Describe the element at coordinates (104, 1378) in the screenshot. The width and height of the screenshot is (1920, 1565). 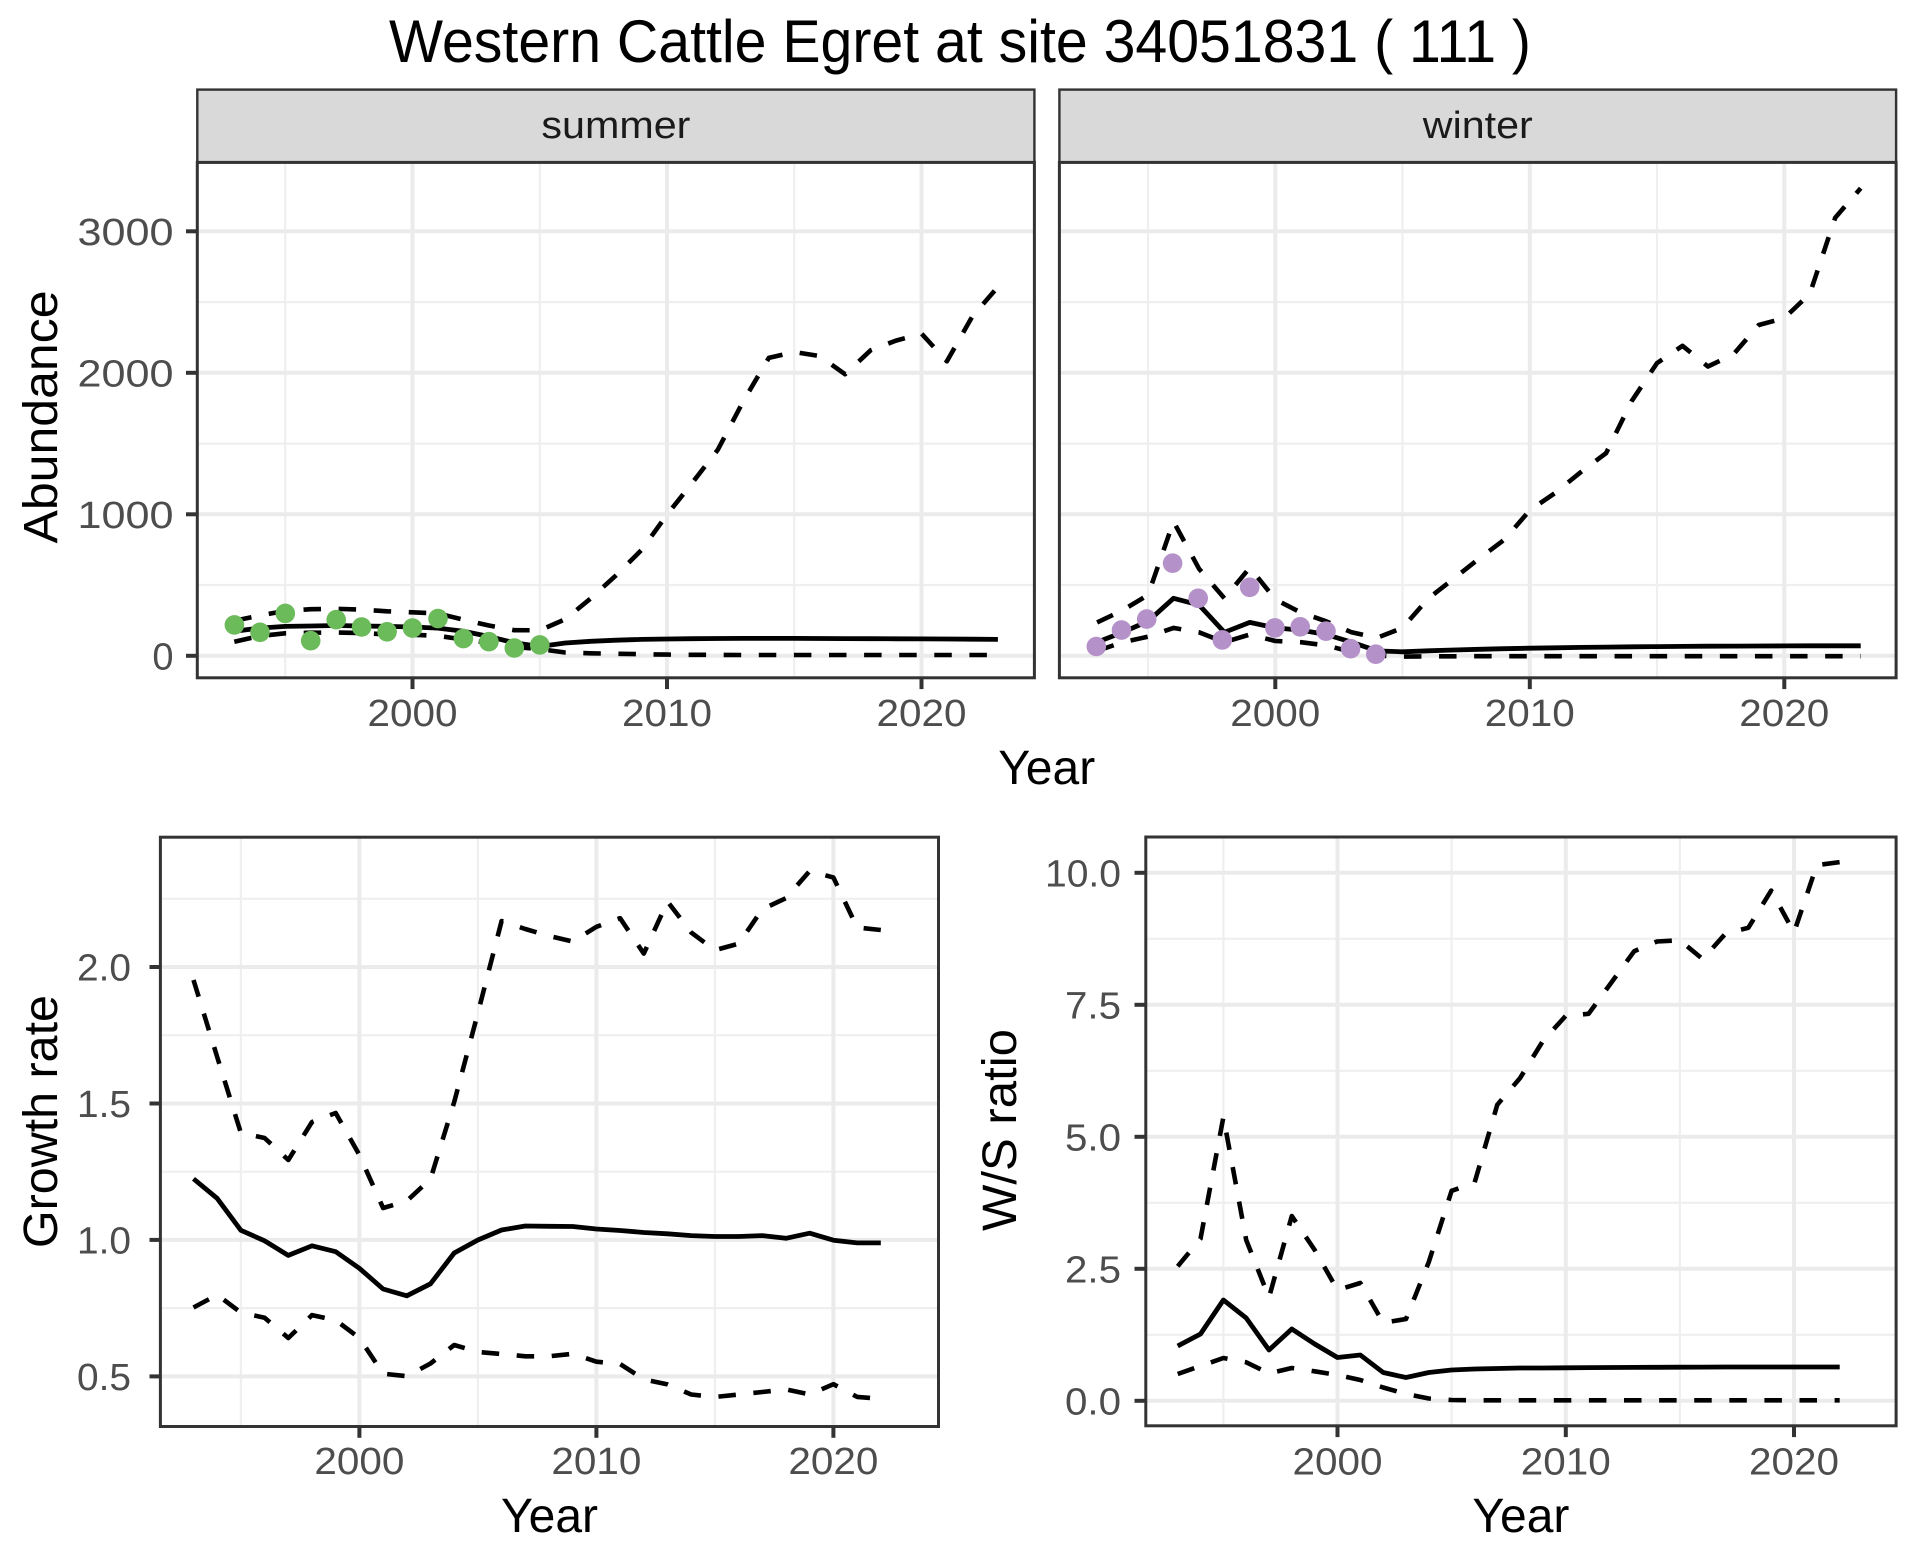
I see `svg-text: 0.5` at that location.